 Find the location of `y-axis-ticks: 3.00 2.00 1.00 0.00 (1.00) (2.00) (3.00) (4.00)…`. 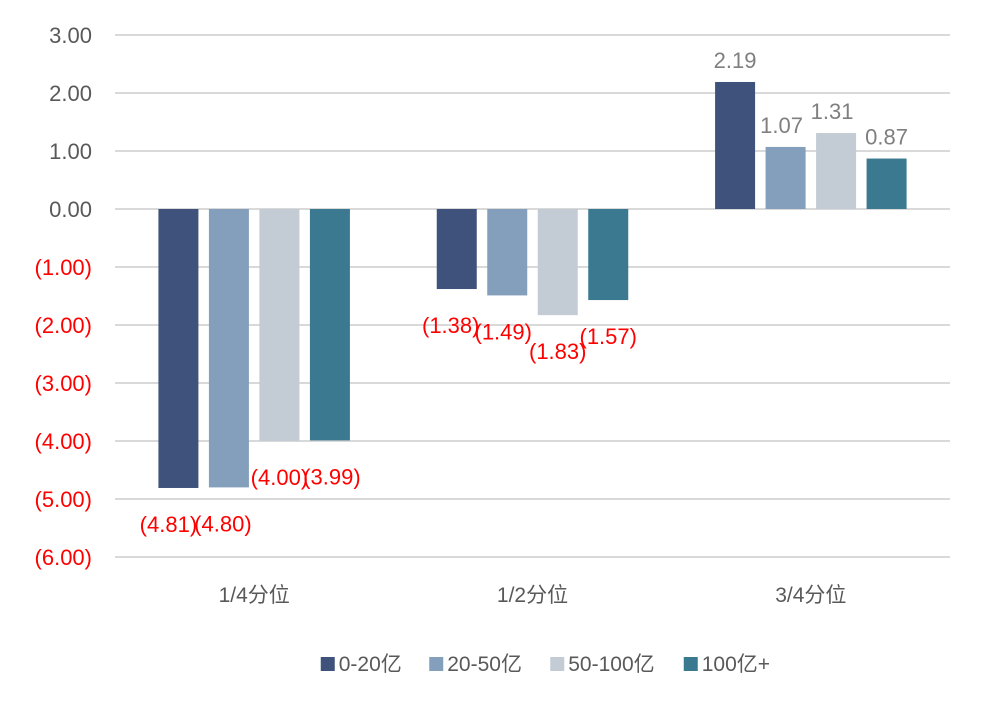

y-axis-ticks: 3.00 2.00 1.00 0.00 (1.00) (2.00) (3.00) (4.00)… is located at coordinates (63, 296).